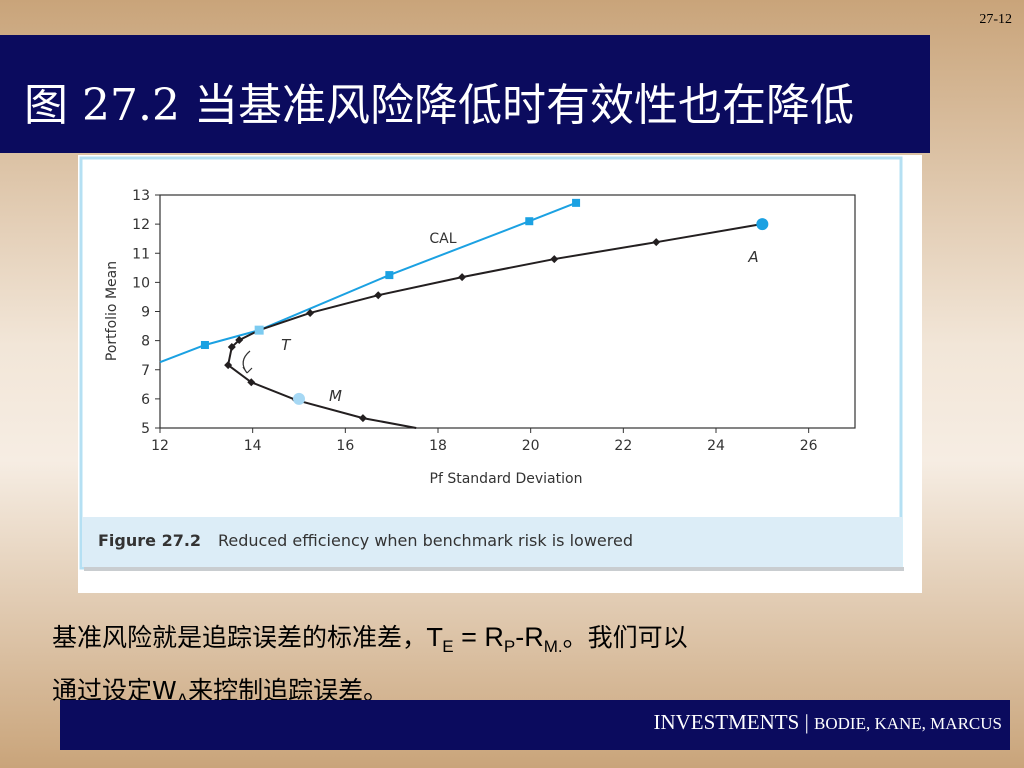 The image size is (1024, 768). I want to click on x-tick-label: 24, so click(716, 446).